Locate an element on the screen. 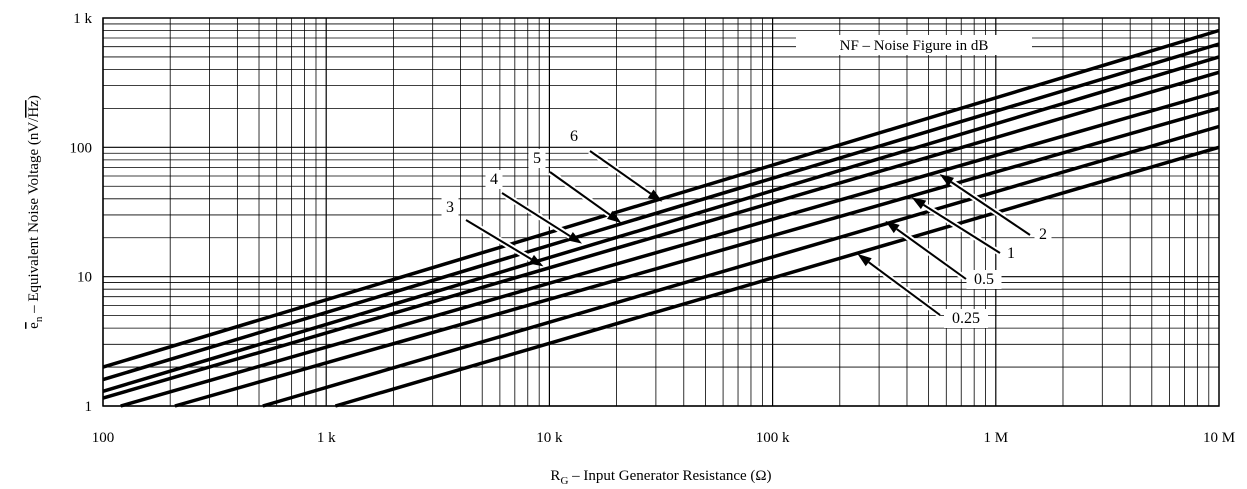 The image size is (1247, 489). y-axis-label-mid: – Equivalent Noise Voltage (nV/ is located at coordinates (34, 217).